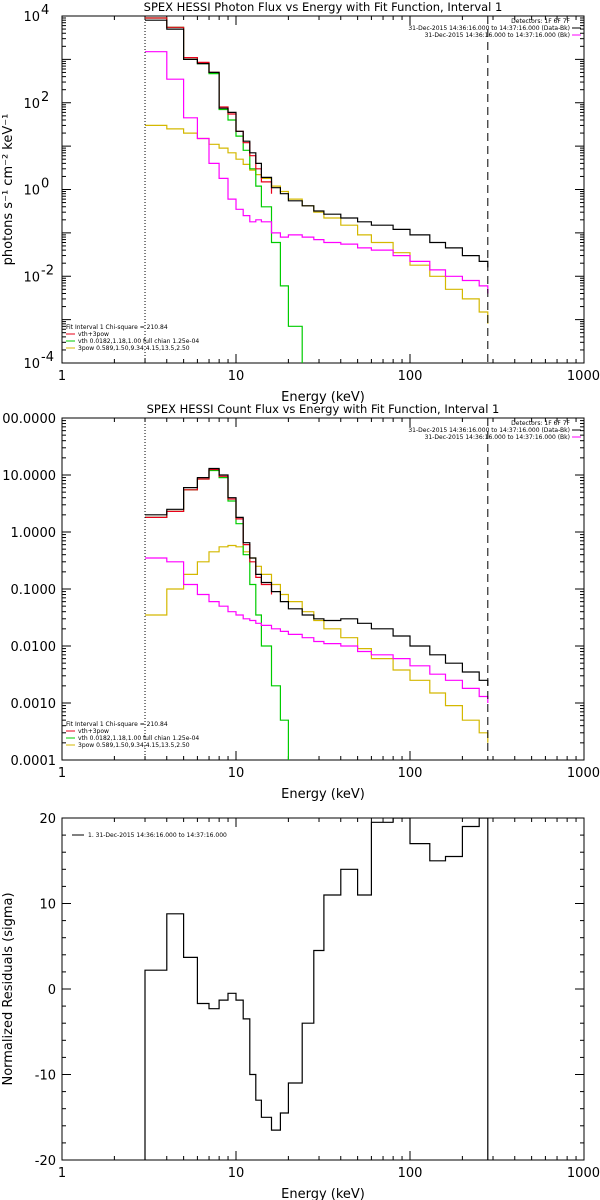 This screenshot has height=1200, width=600. What do you see at coordinates (45, 184) in the screenshot?
I see `y-tick-exponent: 0` at bounding box center [45, 184].